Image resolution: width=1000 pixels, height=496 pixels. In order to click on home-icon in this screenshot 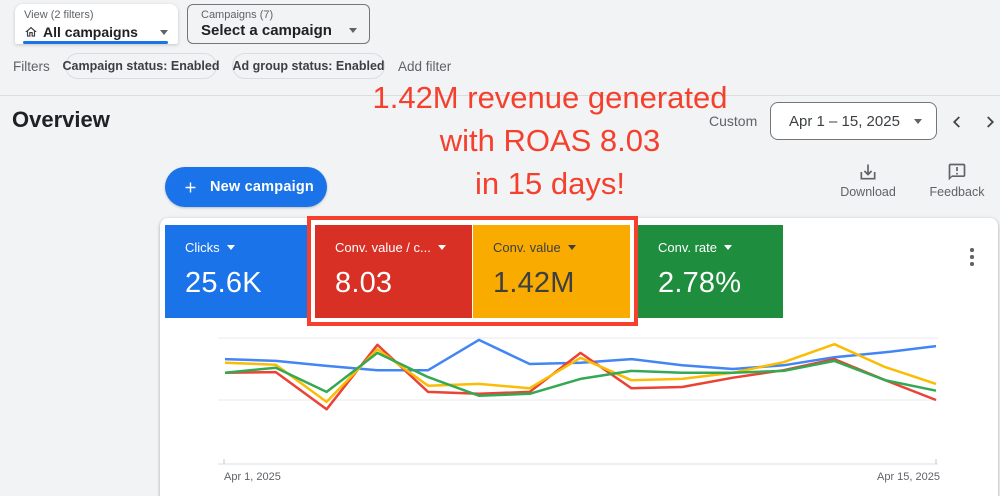, I will do `click(31, 32)`.